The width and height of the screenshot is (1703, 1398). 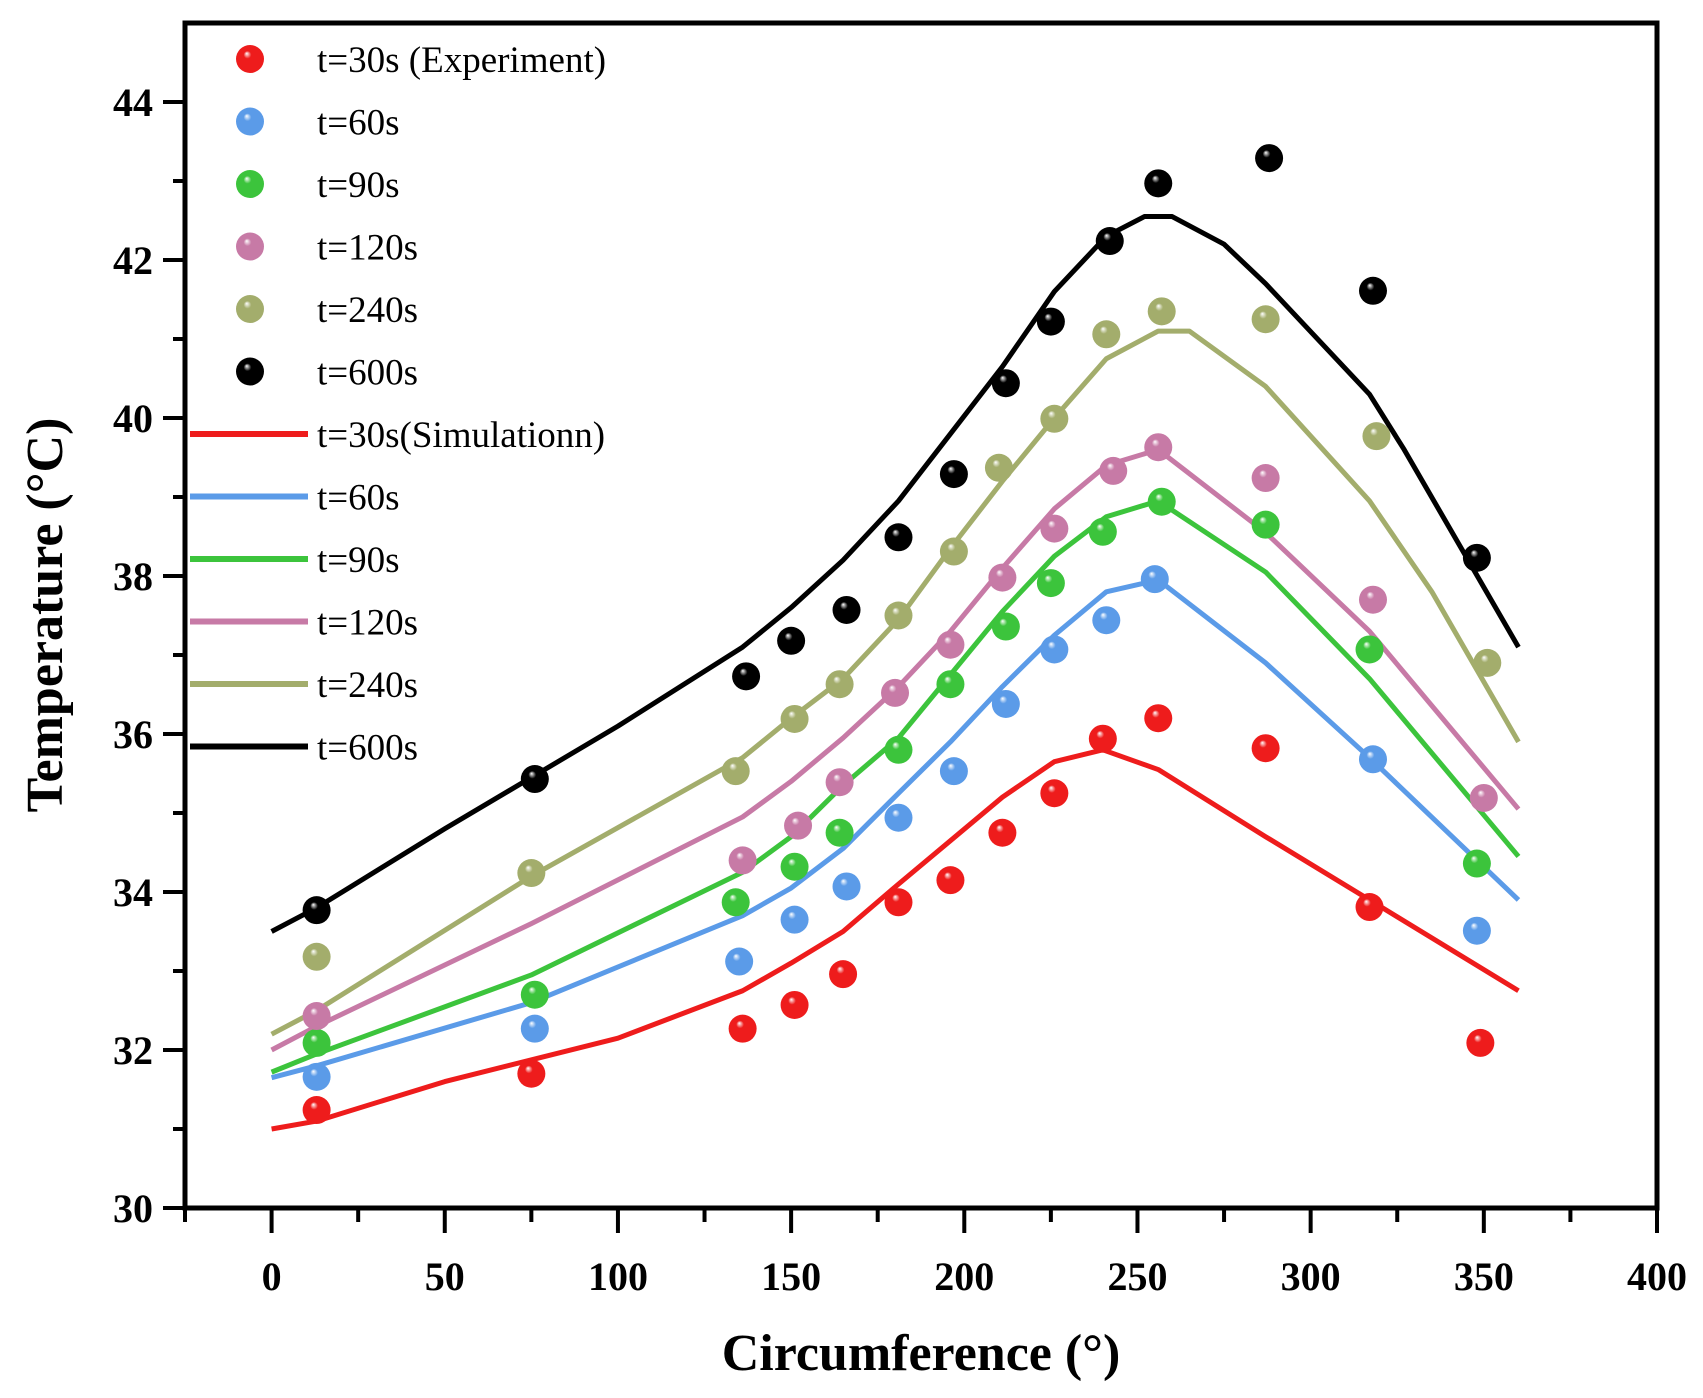 I want to click on y-tick-label: 32, so click(x=133, y=1050).